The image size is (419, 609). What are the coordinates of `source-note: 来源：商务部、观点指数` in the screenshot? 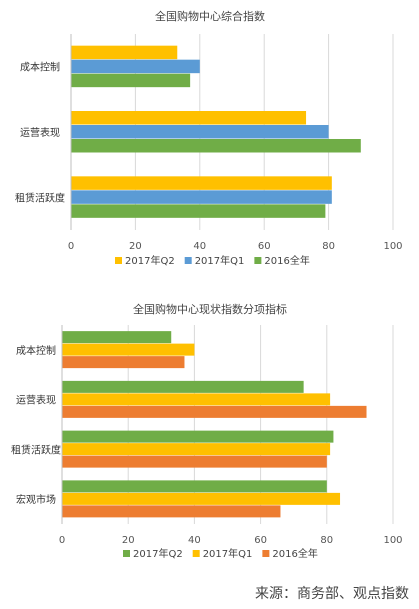 It's located at (332, 594).